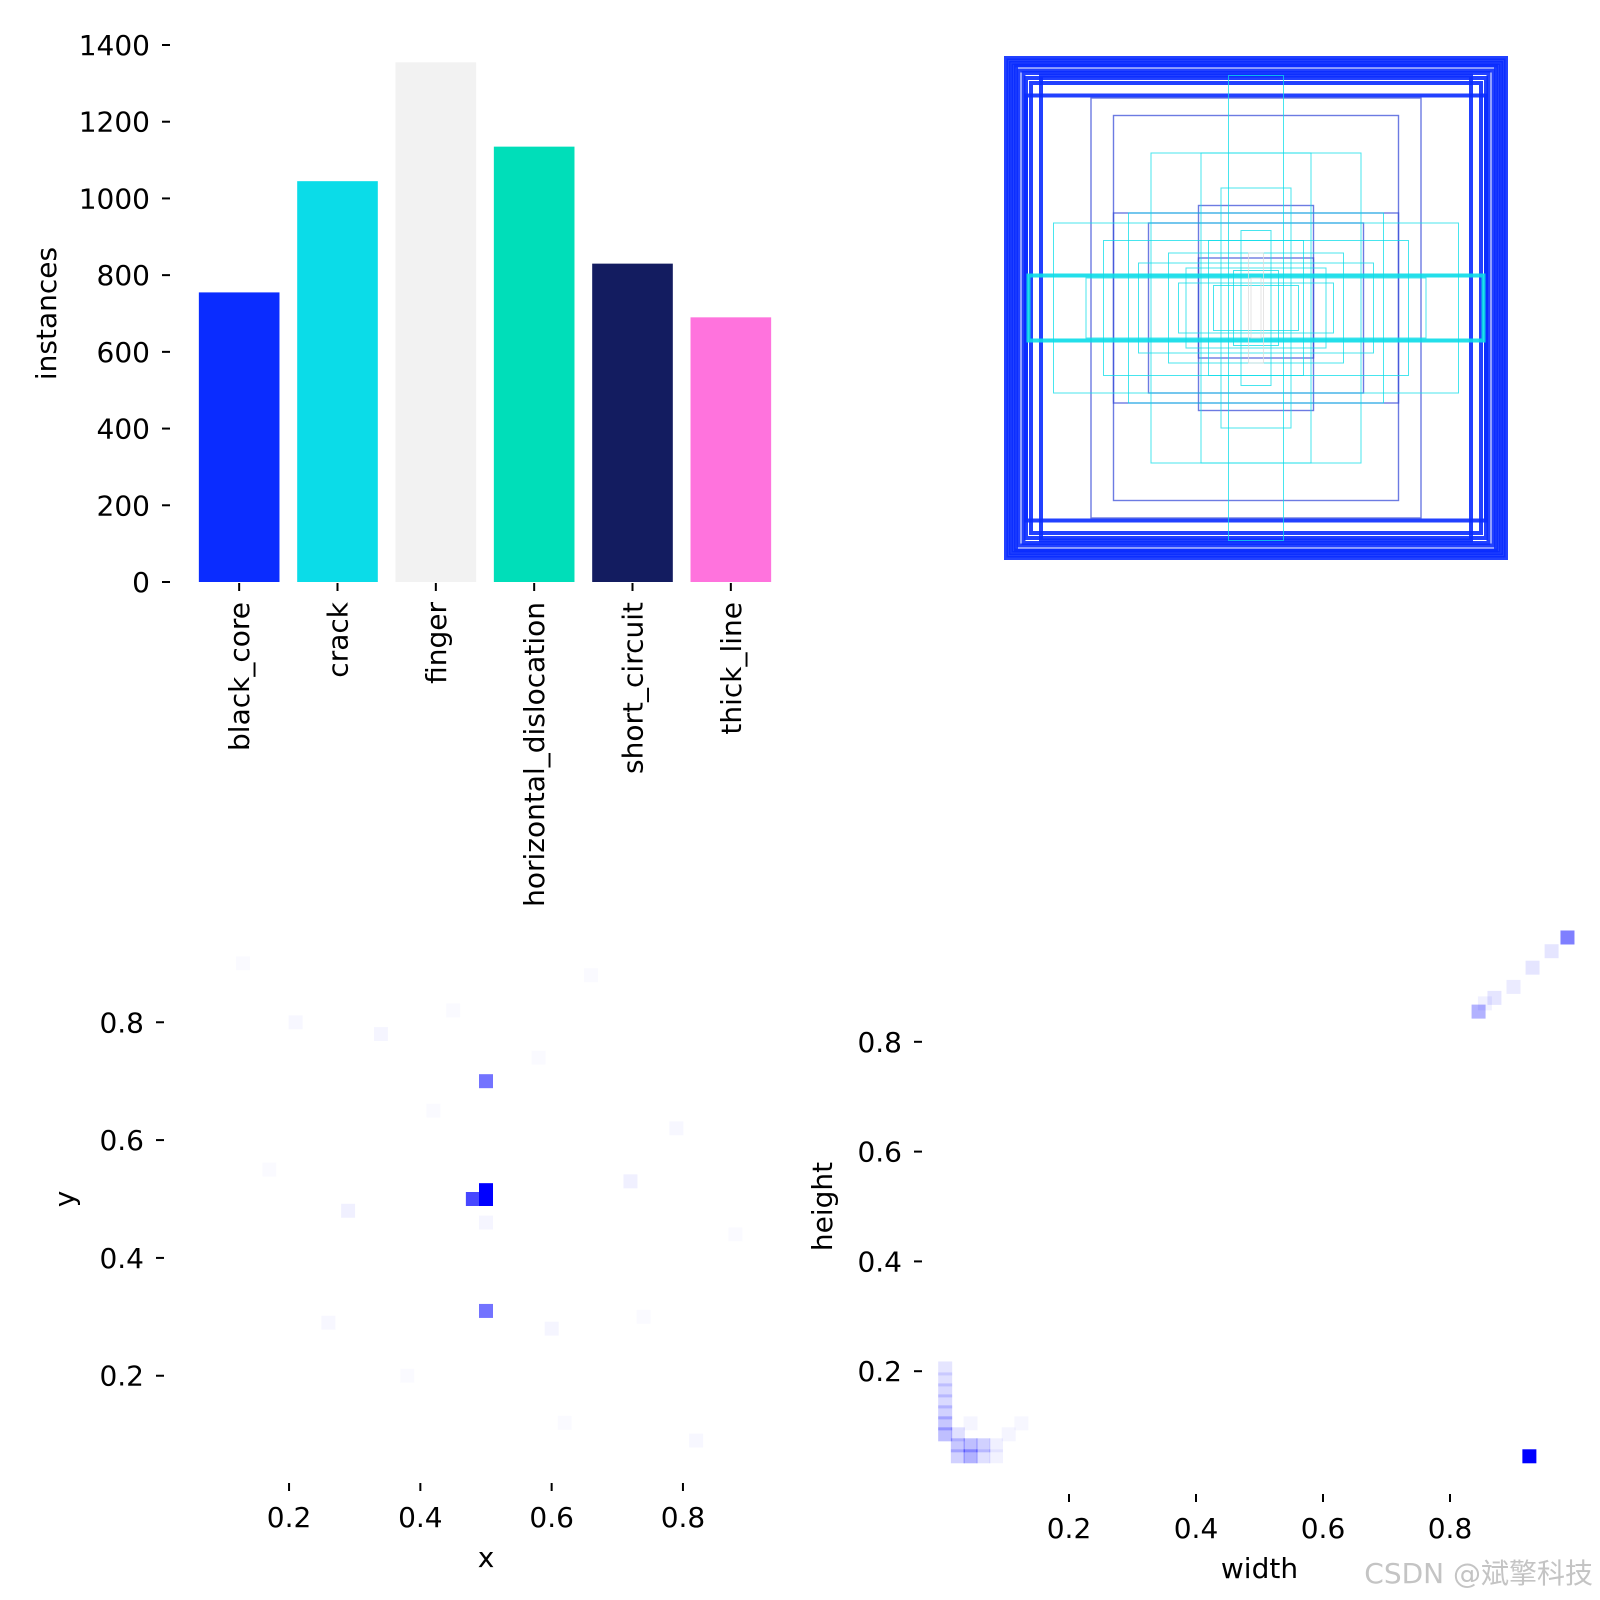 This screenshot has width=1600, height=1600. Describe the element at coordinates (534, 754) in the screenshot. I see `x-tick-label-horizontal_dislocation: horizontal_dislocation` at that location.